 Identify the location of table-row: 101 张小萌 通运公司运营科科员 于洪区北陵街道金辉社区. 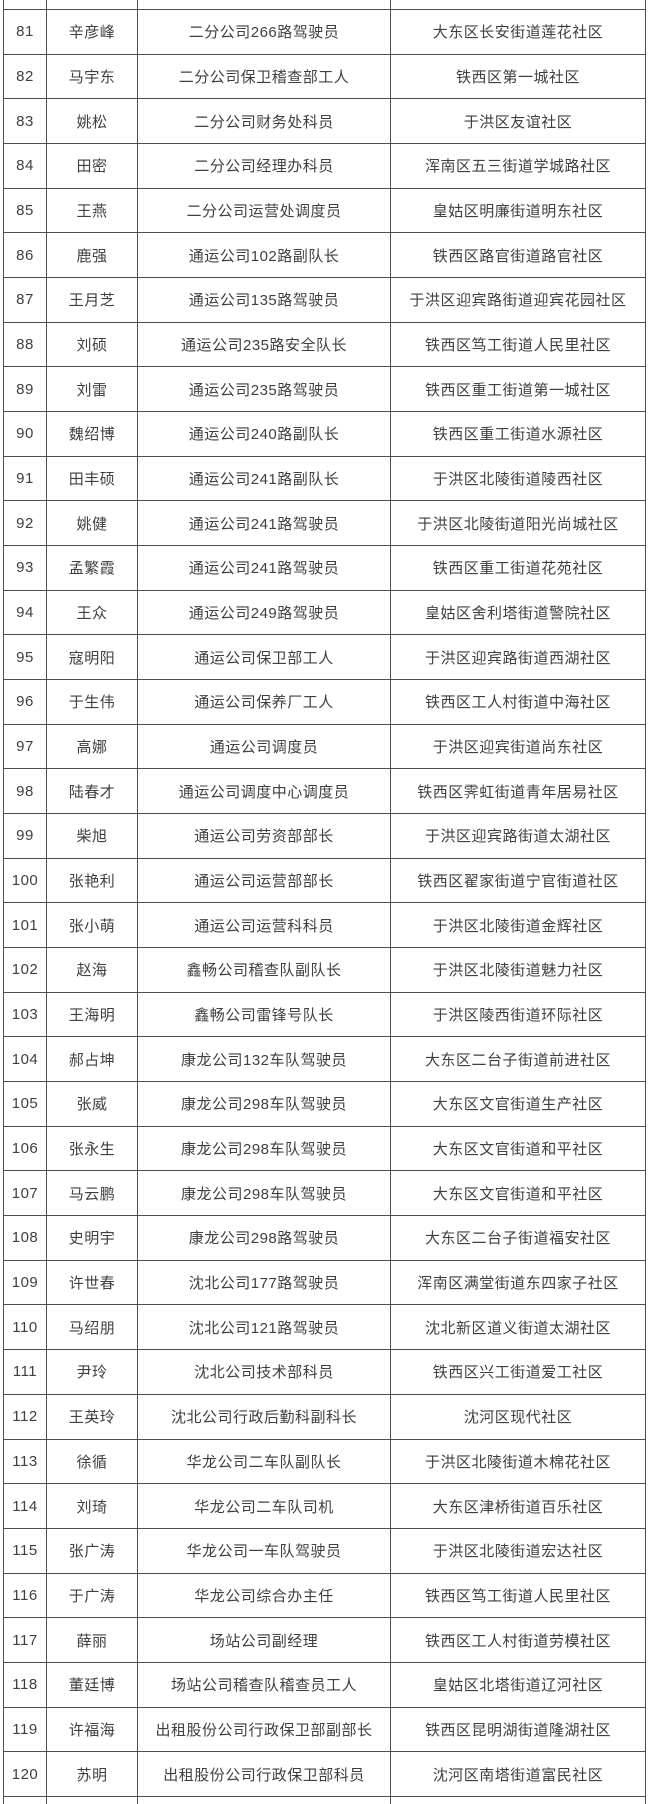
(324, 925).